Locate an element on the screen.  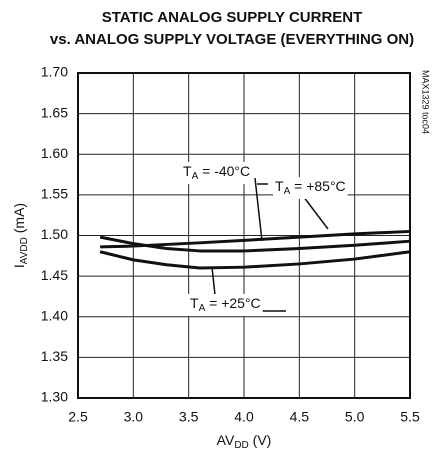
y-axis-label-sub: AVDD is located at coordinates (24, 250).